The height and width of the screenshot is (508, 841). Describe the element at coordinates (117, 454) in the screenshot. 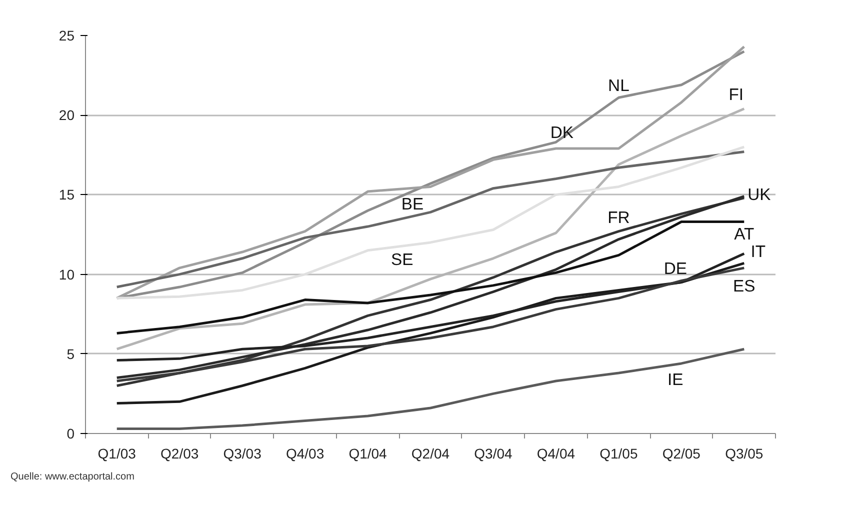

I see `x-tick-label: Q1/03` at that location.